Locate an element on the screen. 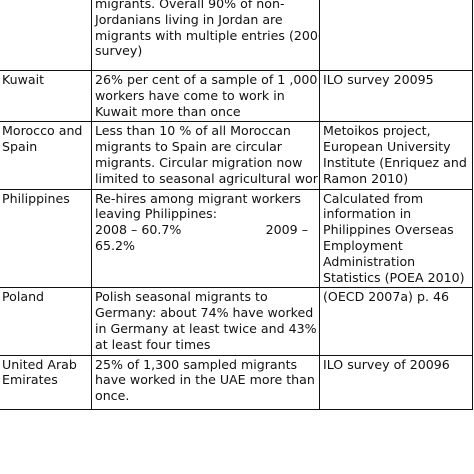 This screenshot has height=474, width=474. cell-line: Employment is located at coordinates (363, 245).